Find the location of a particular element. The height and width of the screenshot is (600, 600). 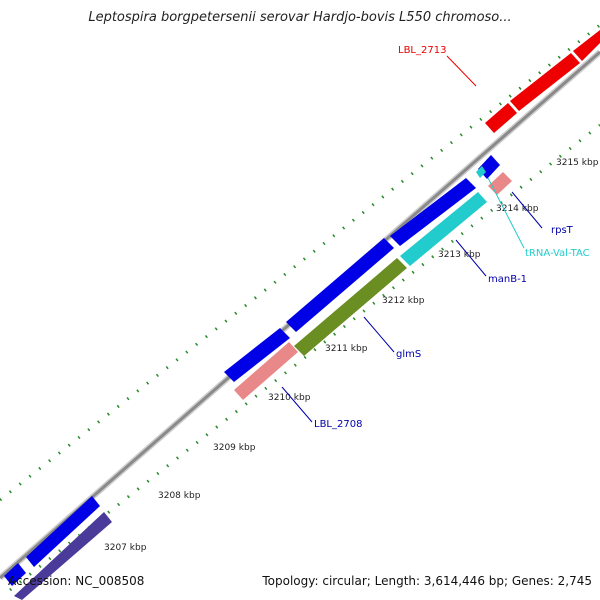

gene-dark-lower is located at coordinates (63, 556).